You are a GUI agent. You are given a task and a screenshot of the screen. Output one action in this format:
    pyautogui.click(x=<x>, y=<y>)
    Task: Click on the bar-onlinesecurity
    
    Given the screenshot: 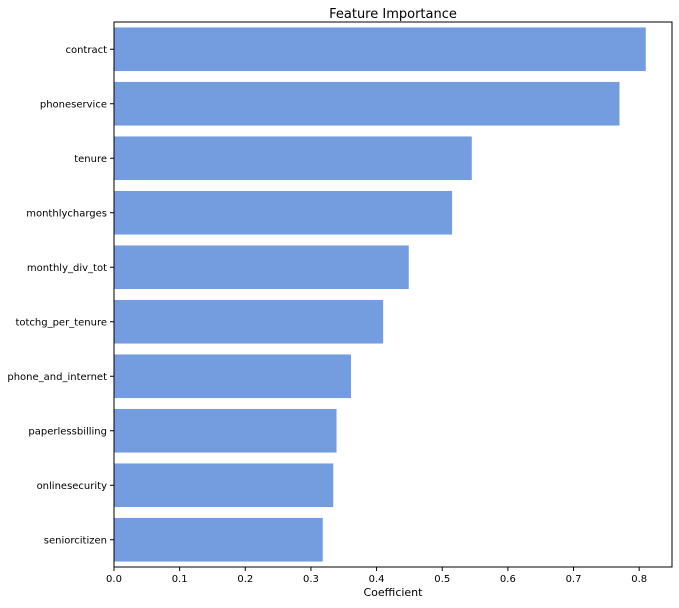 What is the action you would take?
    pyautogui.click(x=224, y=485)
    